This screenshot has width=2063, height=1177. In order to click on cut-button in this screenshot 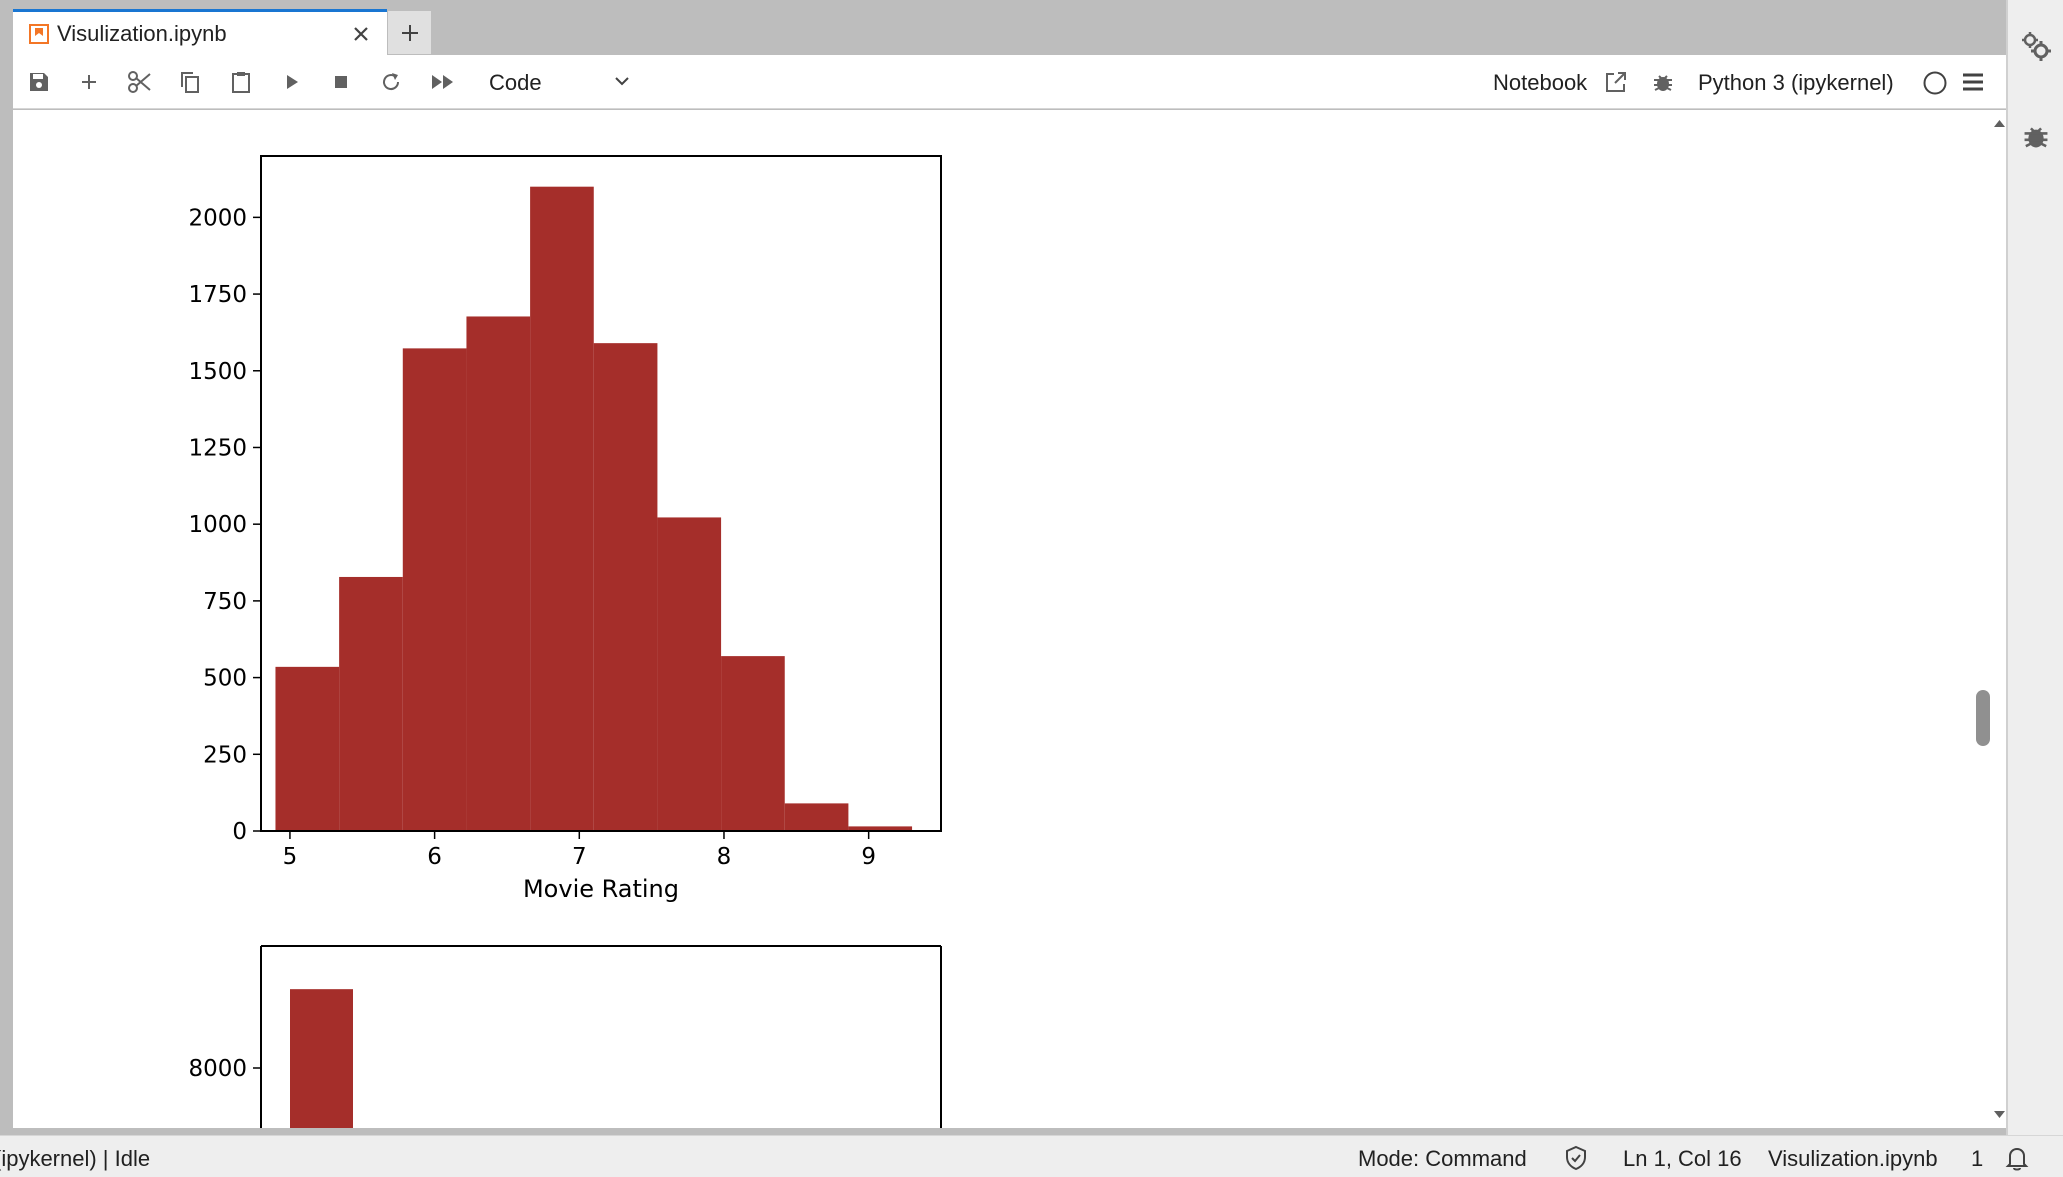, I will do `click(140, 82)`.